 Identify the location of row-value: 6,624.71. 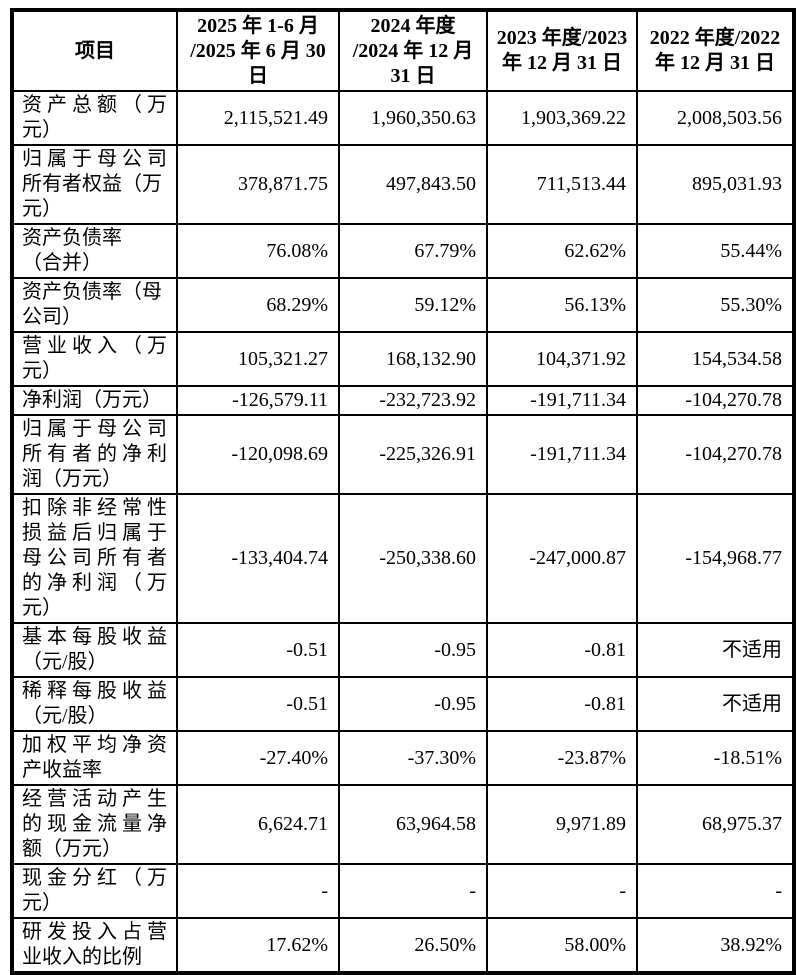
(258, 824).